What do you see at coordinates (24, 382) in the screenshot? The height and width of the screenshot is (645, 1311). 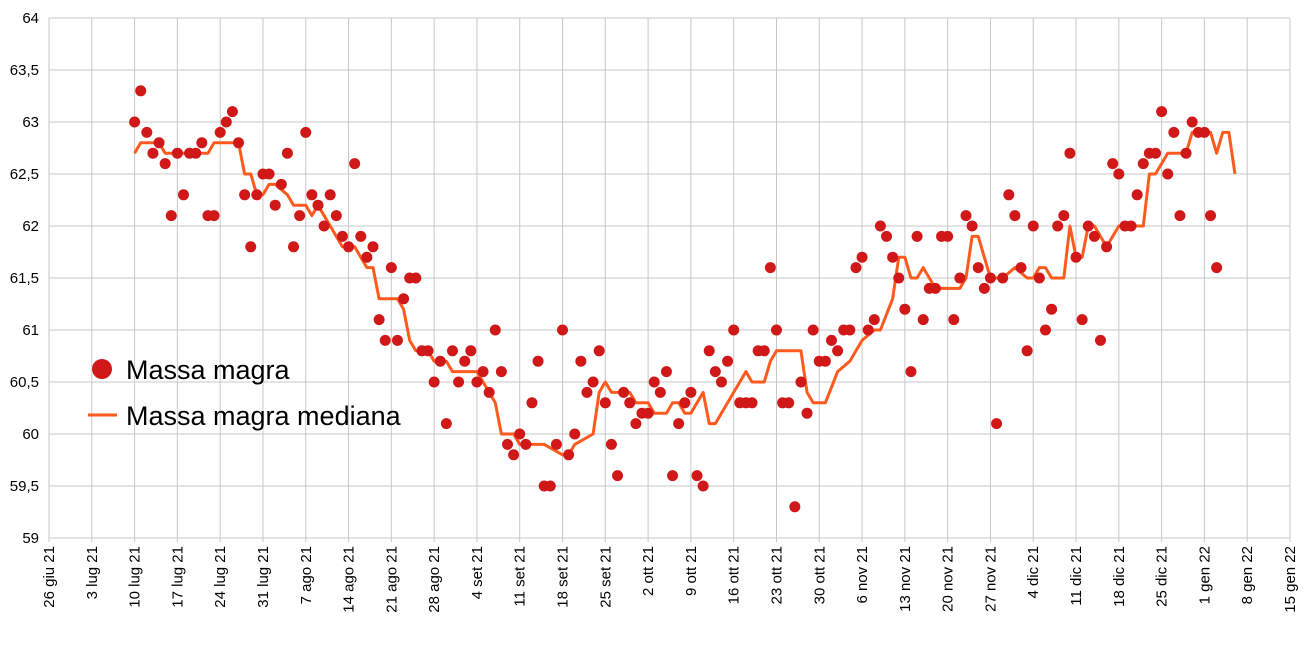 I see `y-tick-label: 60,5` at bounding box center [24, 382].